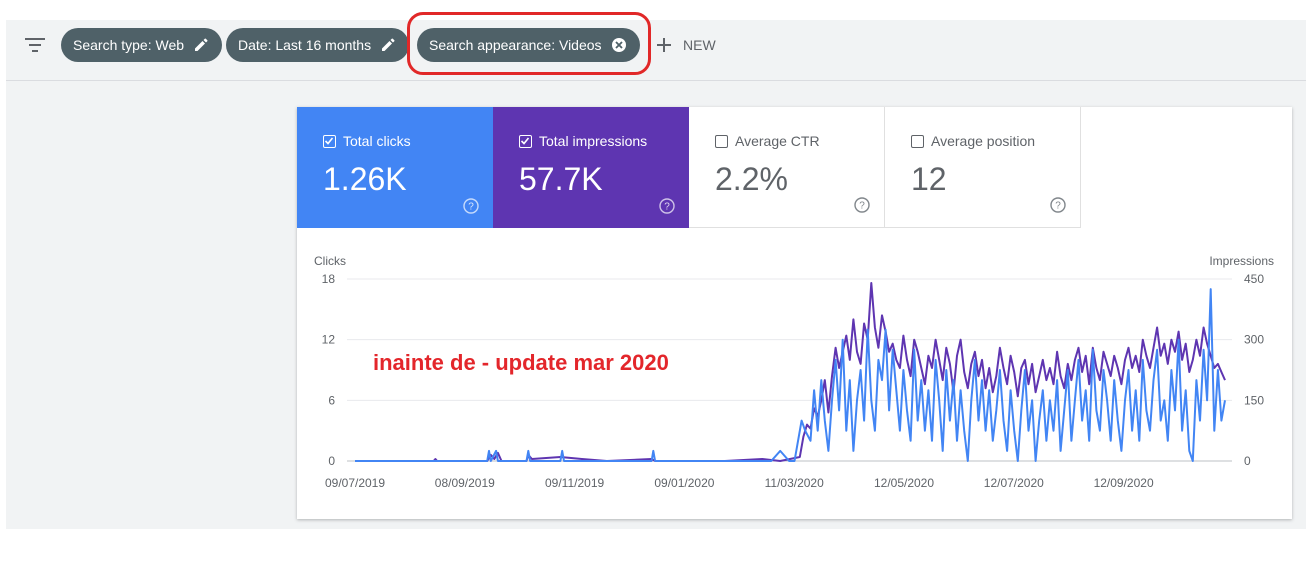  Describe the element at coordinates (751, 179) in the screenshot. I see `metric-value: 2.2%` at that location.